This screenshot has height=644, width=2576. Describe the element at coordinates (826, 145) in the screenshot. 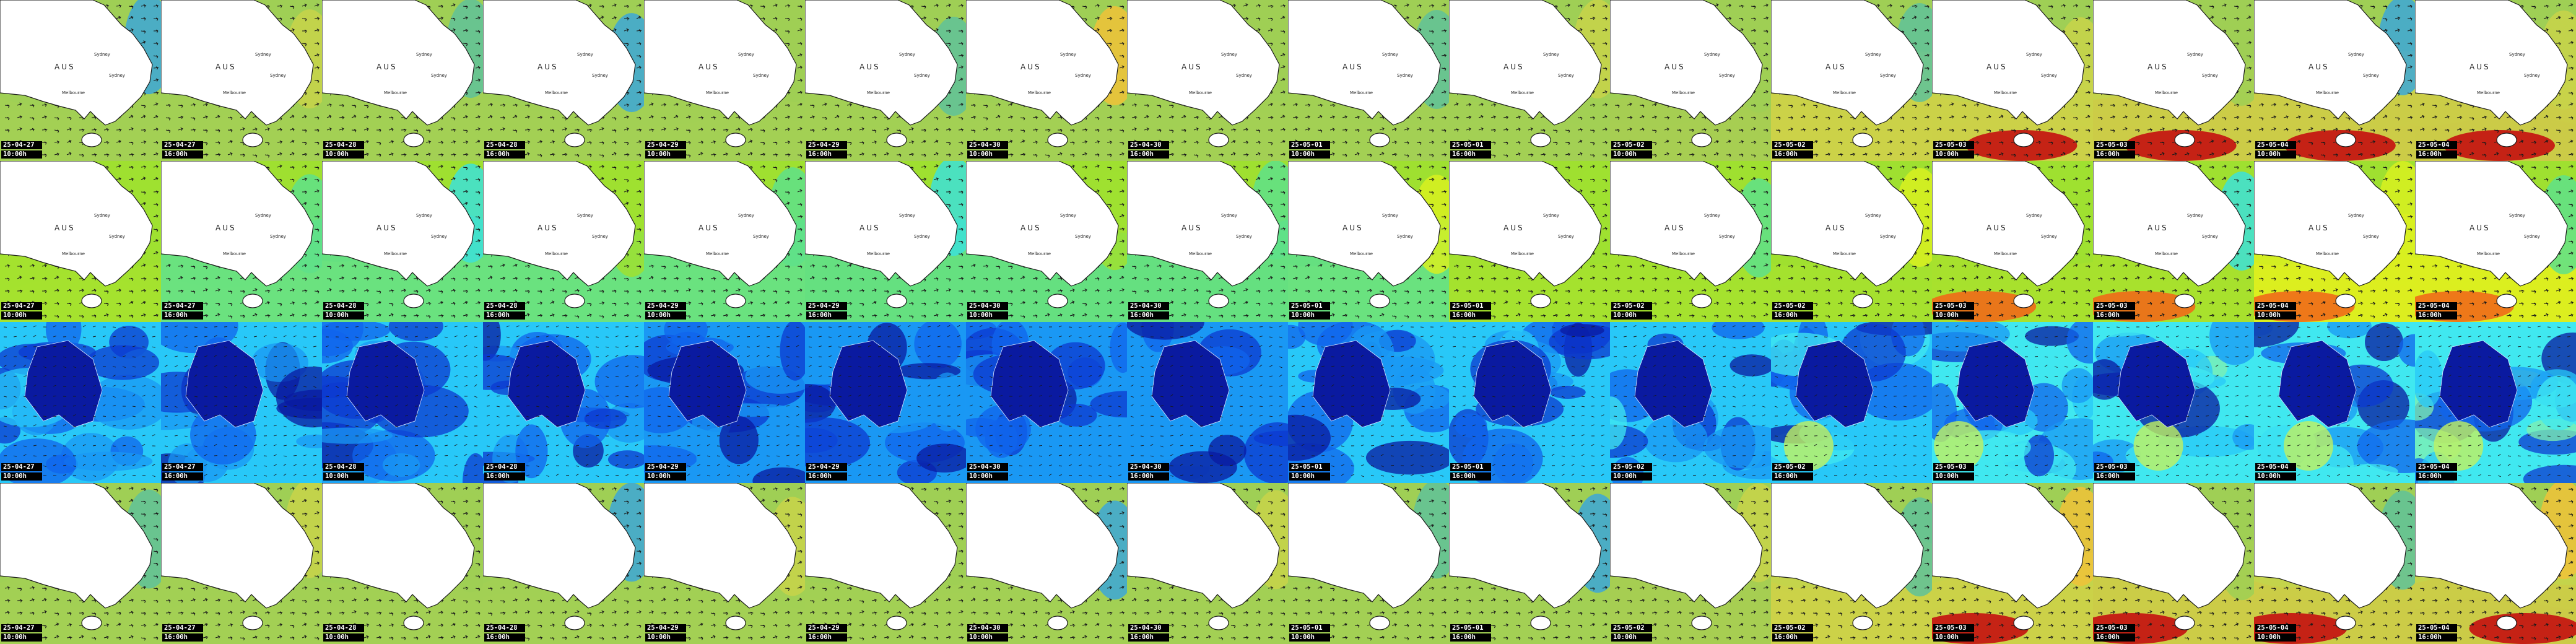

I see `frame-date-label: 25-04-29` at that location.